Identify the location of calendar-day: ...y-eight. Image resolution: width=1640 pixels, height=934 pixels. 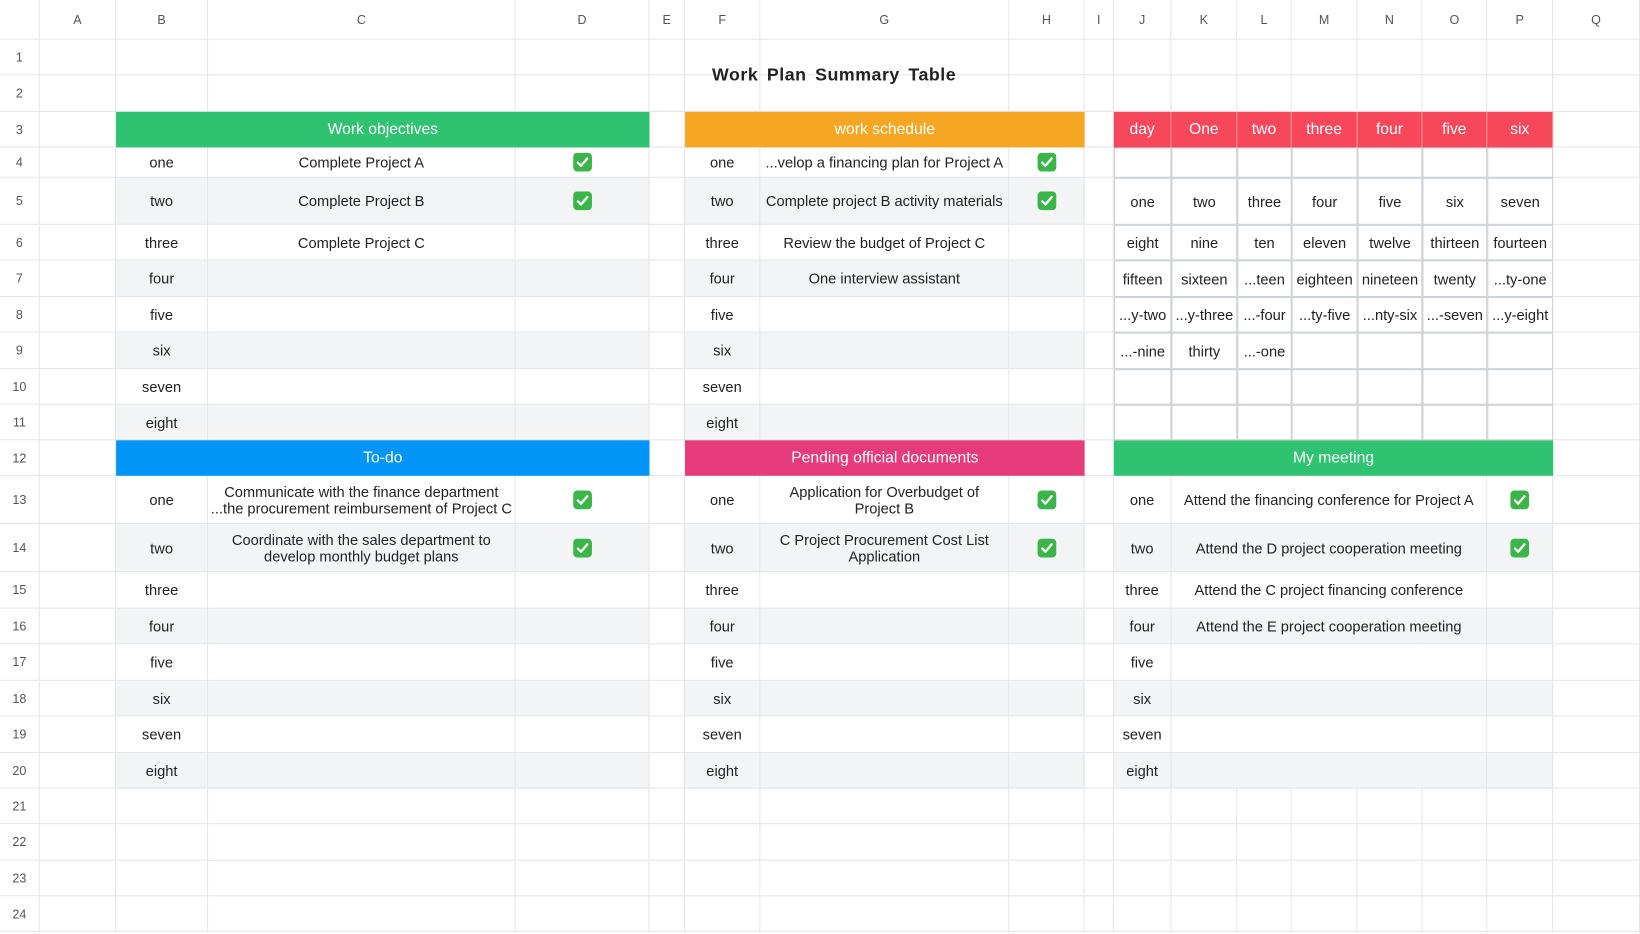
(1520, 315).